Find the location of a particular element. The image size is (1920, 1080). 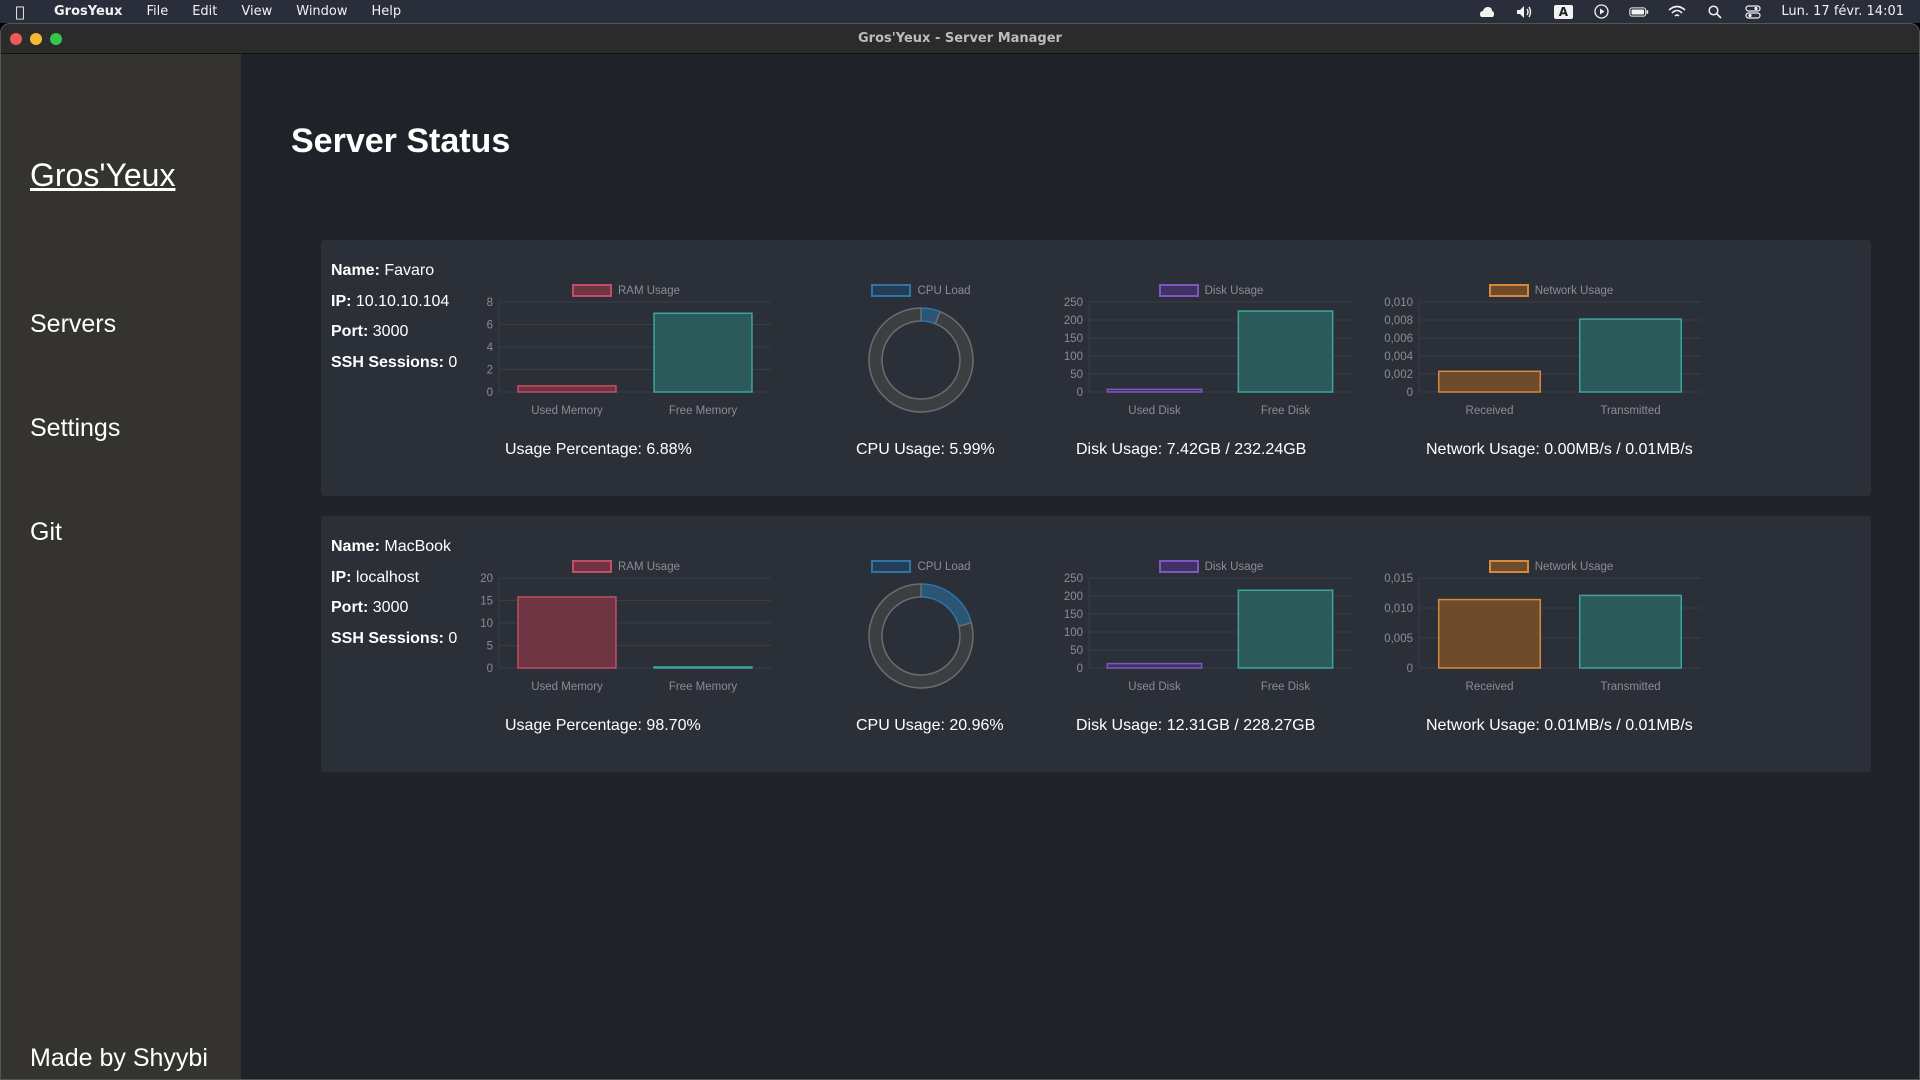

menu-edit: Edit is located at coordinates (205, 11).